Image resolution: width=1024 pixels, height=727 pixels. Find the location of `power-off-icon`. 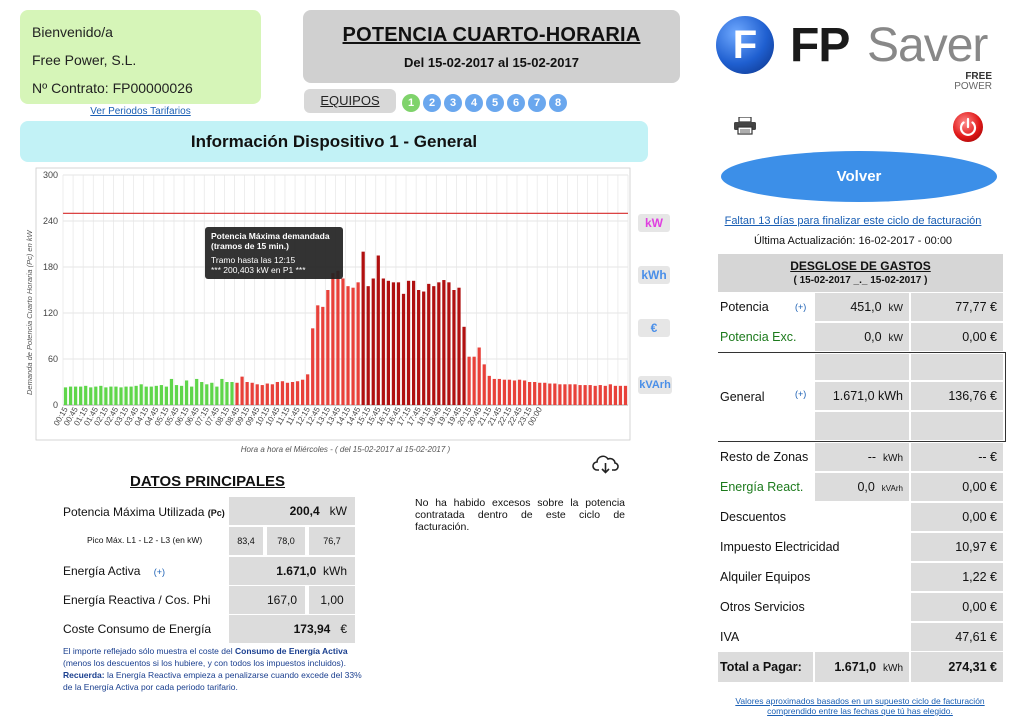

power-off-icon is located at coordinates (968, 127).